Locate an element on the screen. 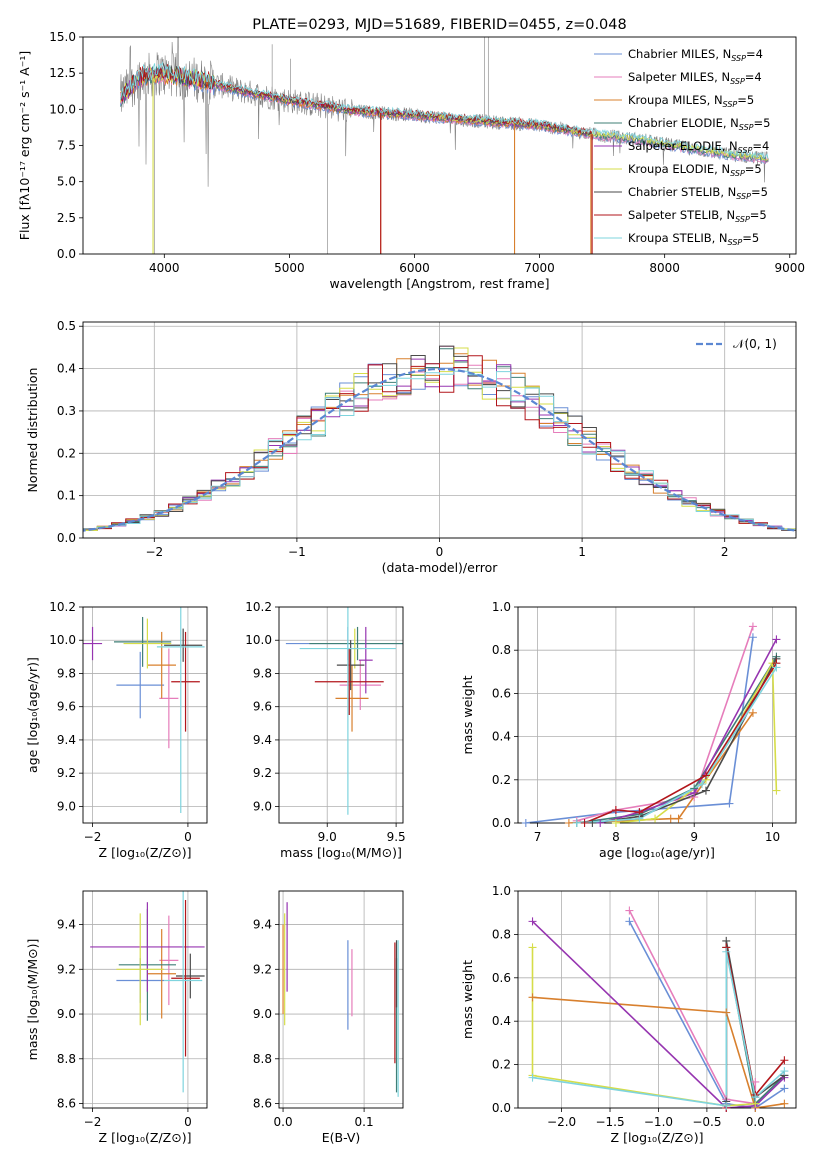  y-tick-label: 0.4 is located at coordinates (501, 737).